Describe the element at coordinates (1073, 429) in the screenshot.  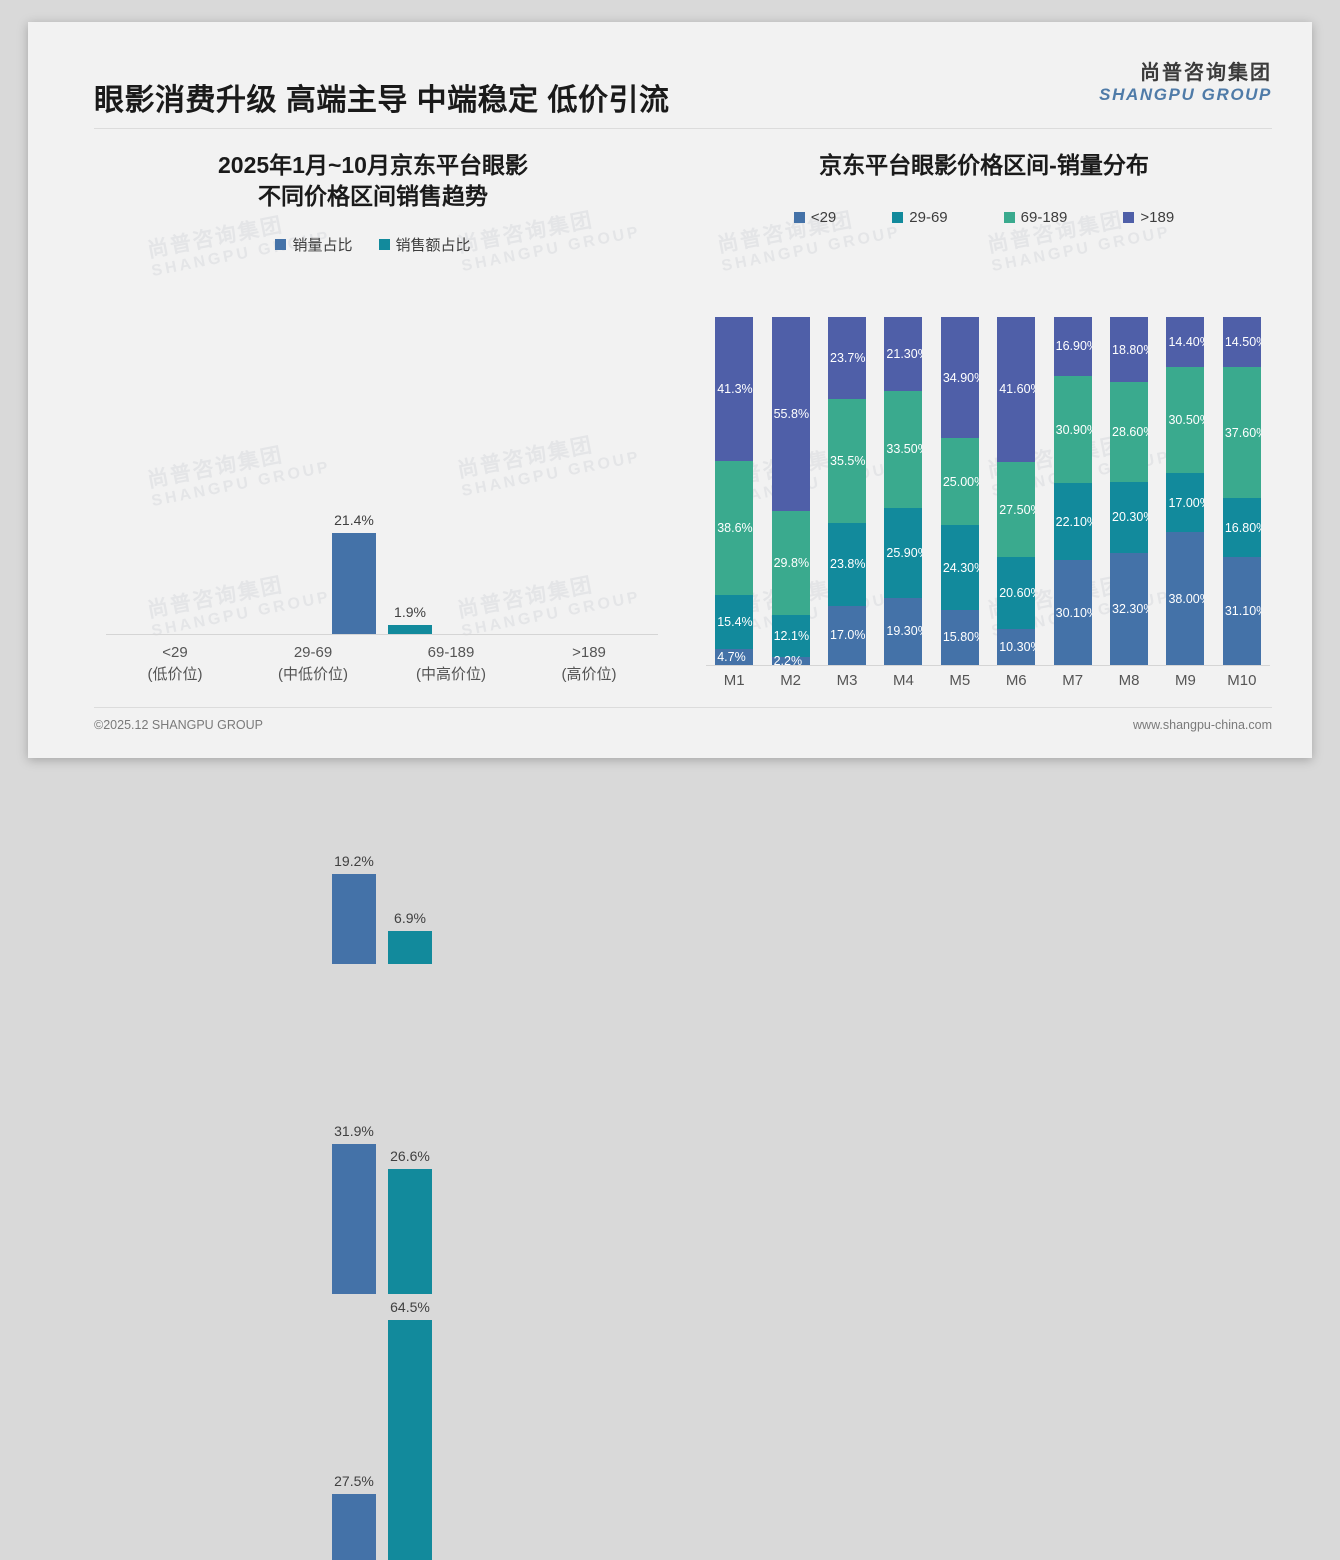
I see `stack-segment-label: 30.90%` at that location.